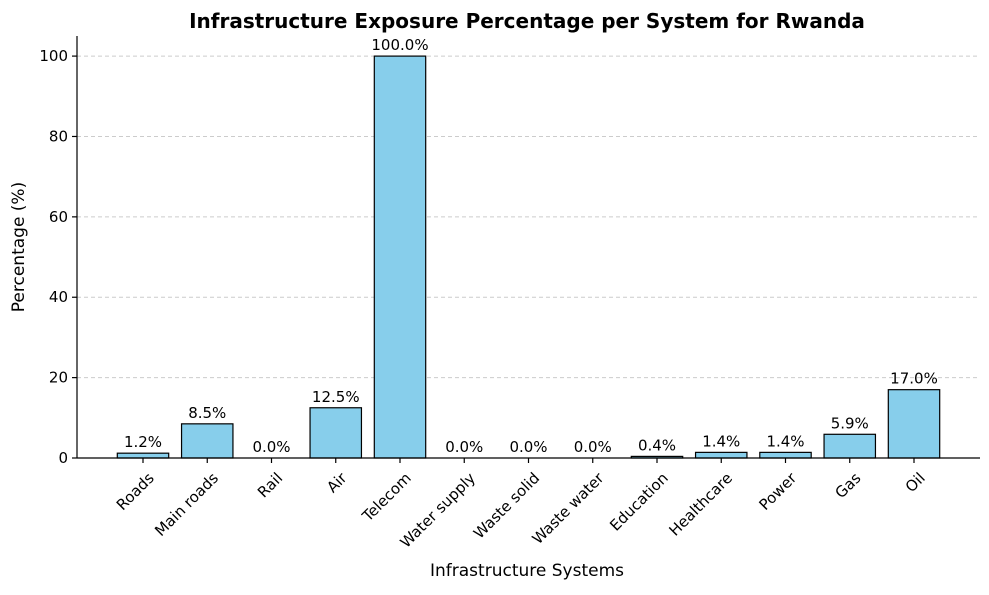 The height and width of the screenshot is (595, 989). What do you see at coordinates (58, 297) in the screenshot?
I see `y-tick-label: 40` at bounding box center [58, 297].